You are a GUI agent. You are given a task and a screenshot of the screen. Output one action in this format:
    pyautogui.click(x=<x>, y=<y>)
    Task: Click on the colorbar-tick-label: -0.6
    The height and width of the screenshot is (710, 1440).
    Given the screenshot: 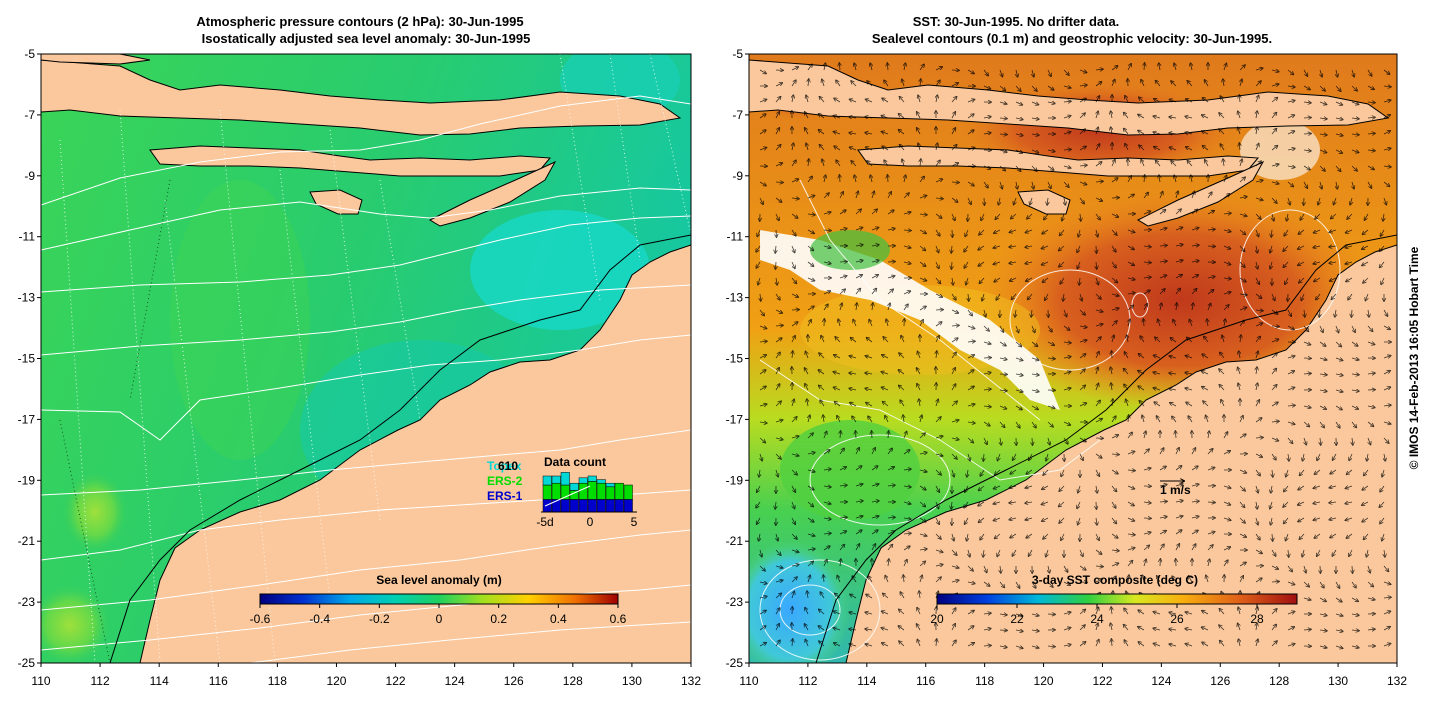 What is the action you would take?
    pyautogui.click(x=260, y=619)
    